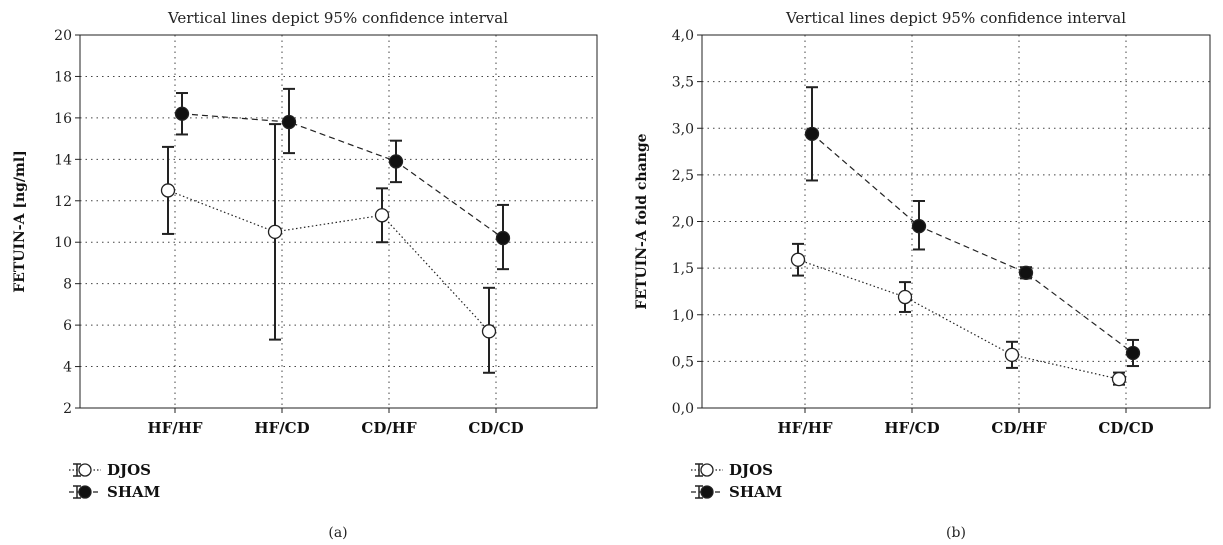  I want to click on y-tick-label: 16, so click(63, 119).